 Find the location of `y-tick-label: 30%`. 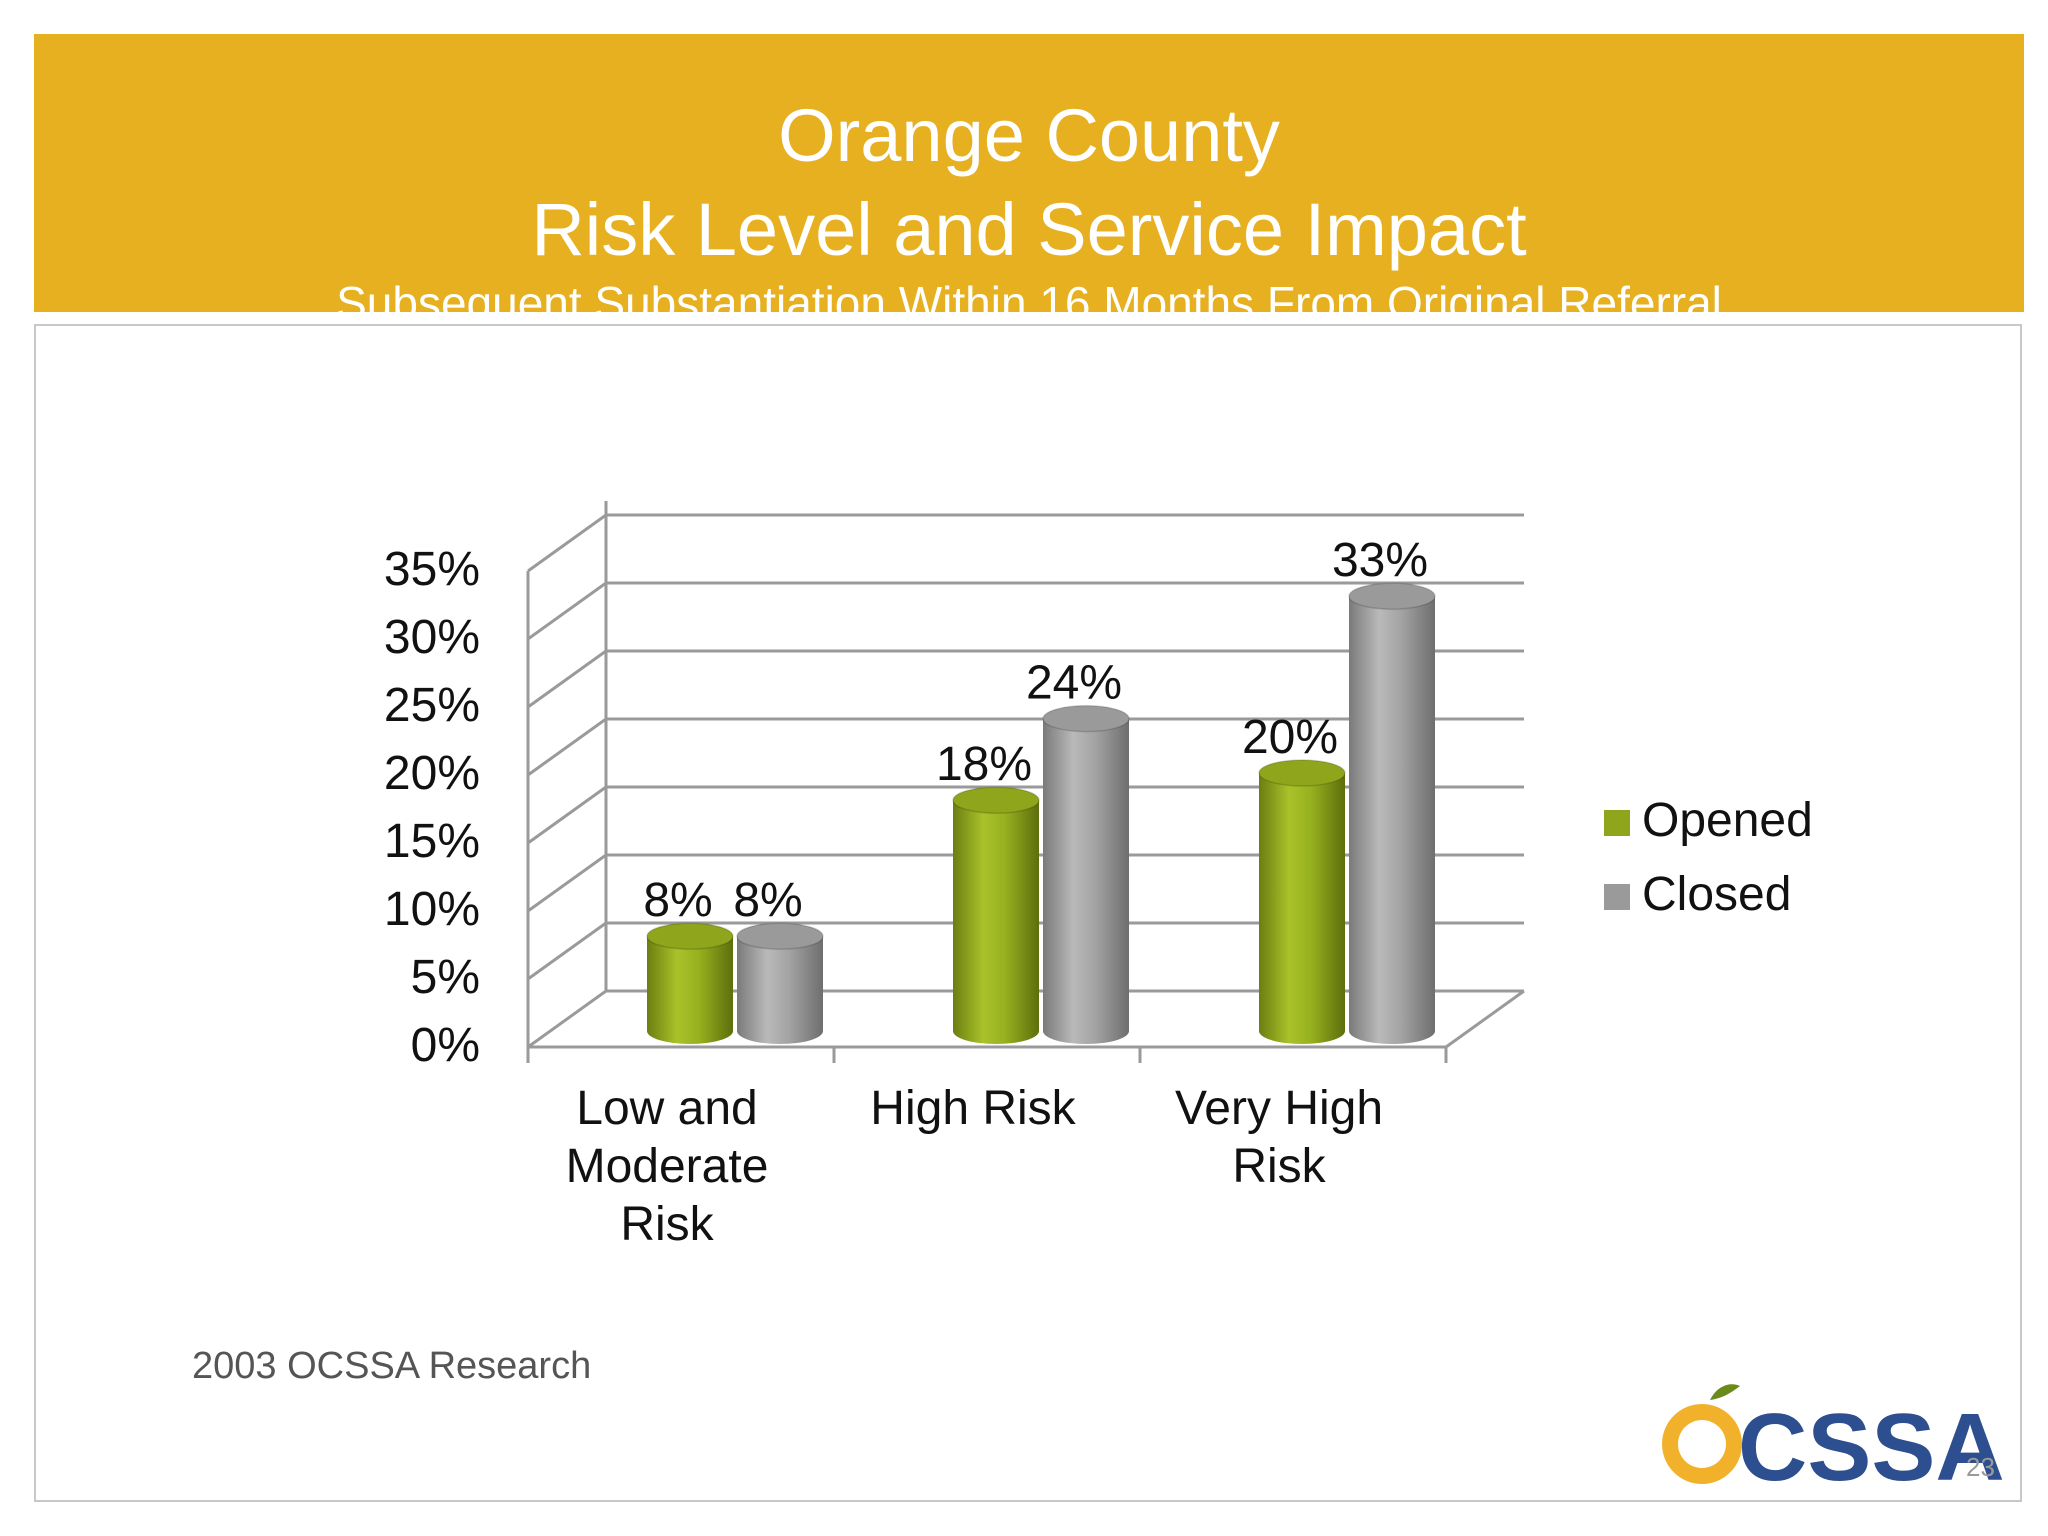

y-tick-label: 30% is located at coordinates (432, 637).